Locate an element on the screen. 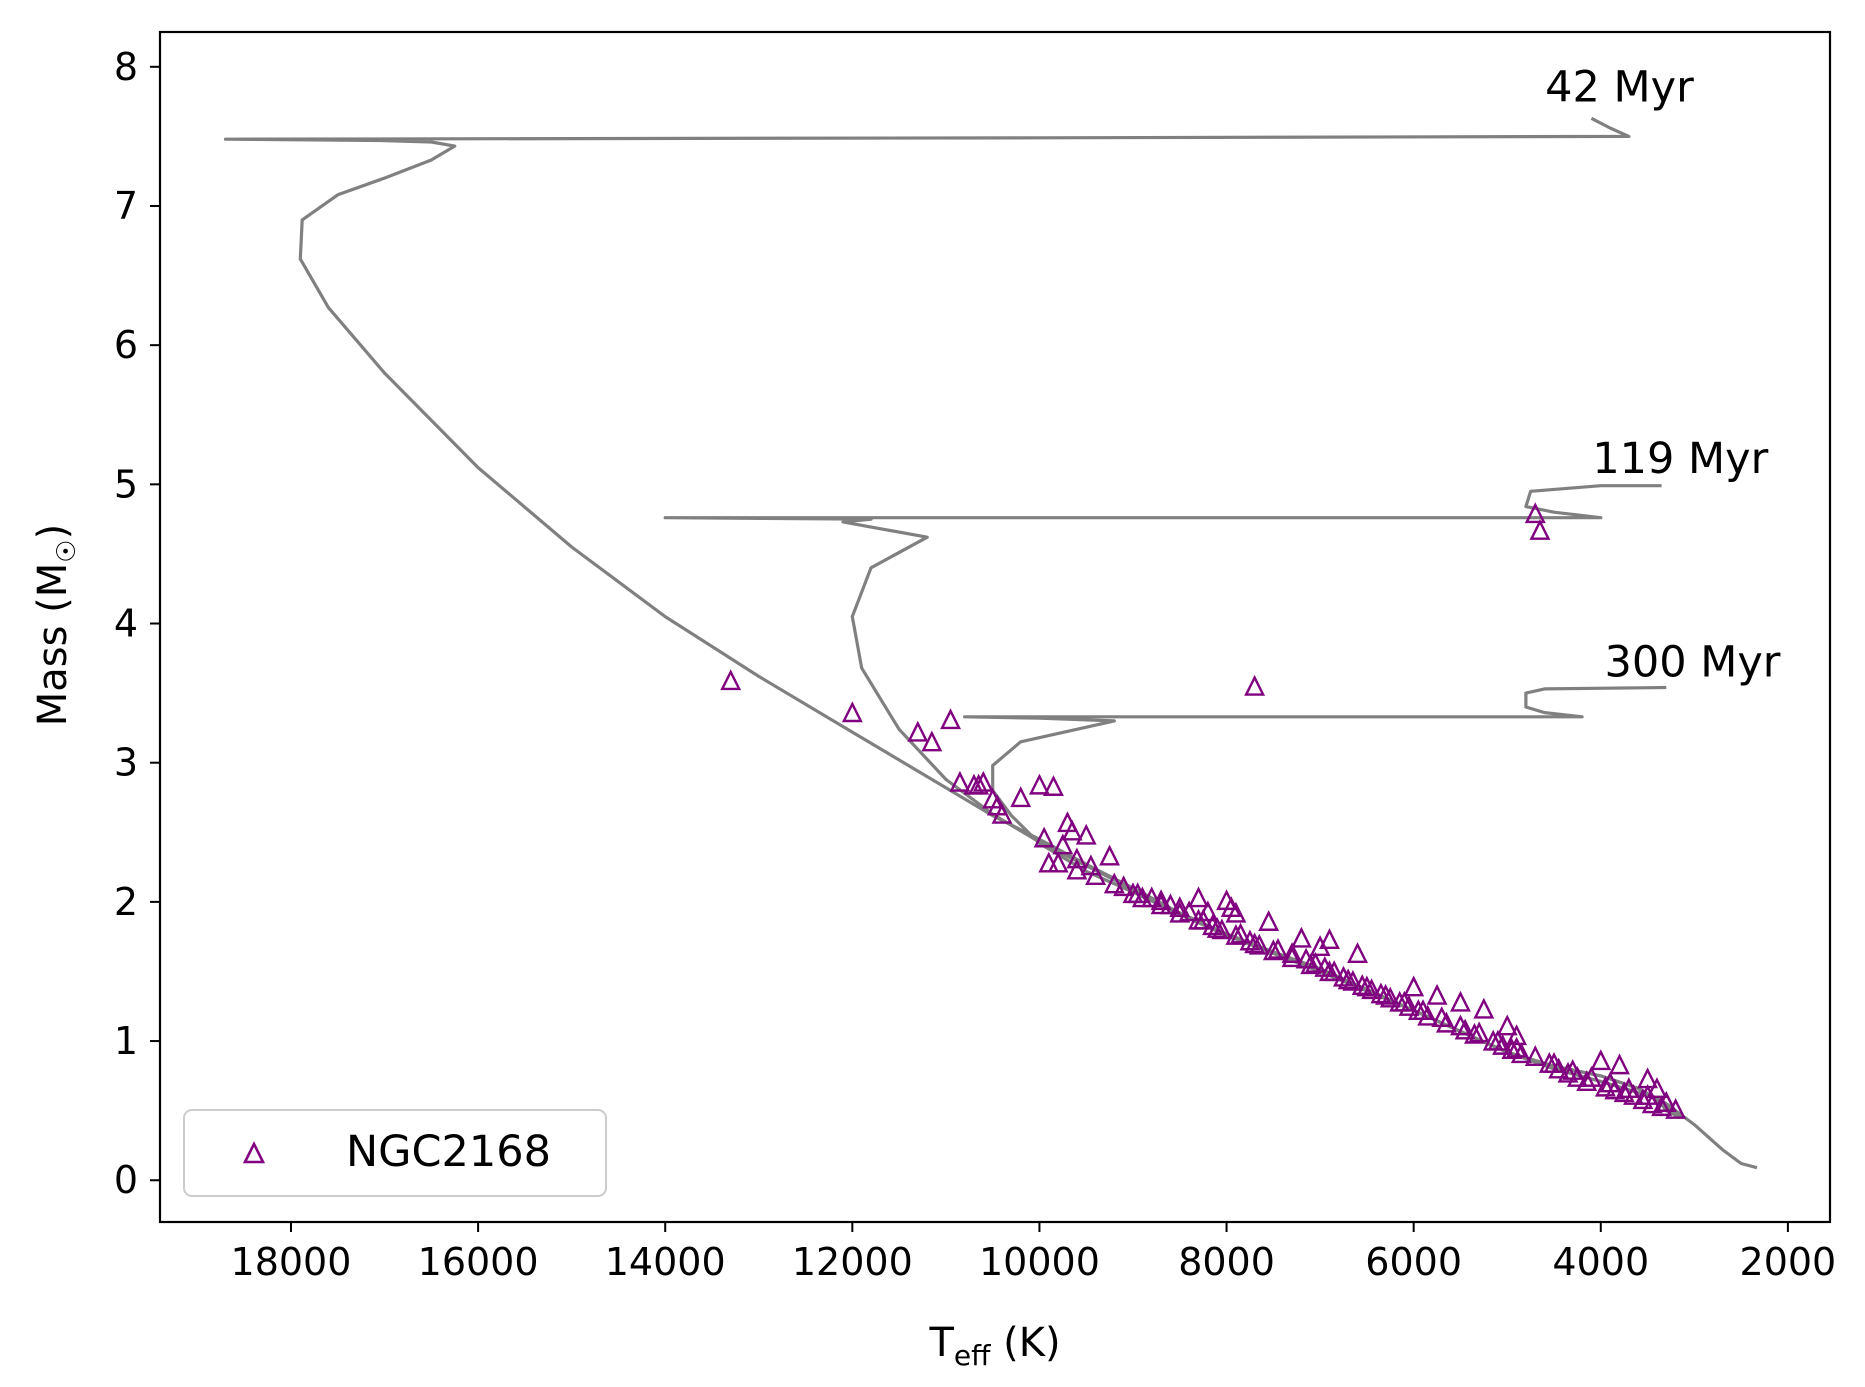  y-tick-label: 1 is located at coordinates (126, 1041).